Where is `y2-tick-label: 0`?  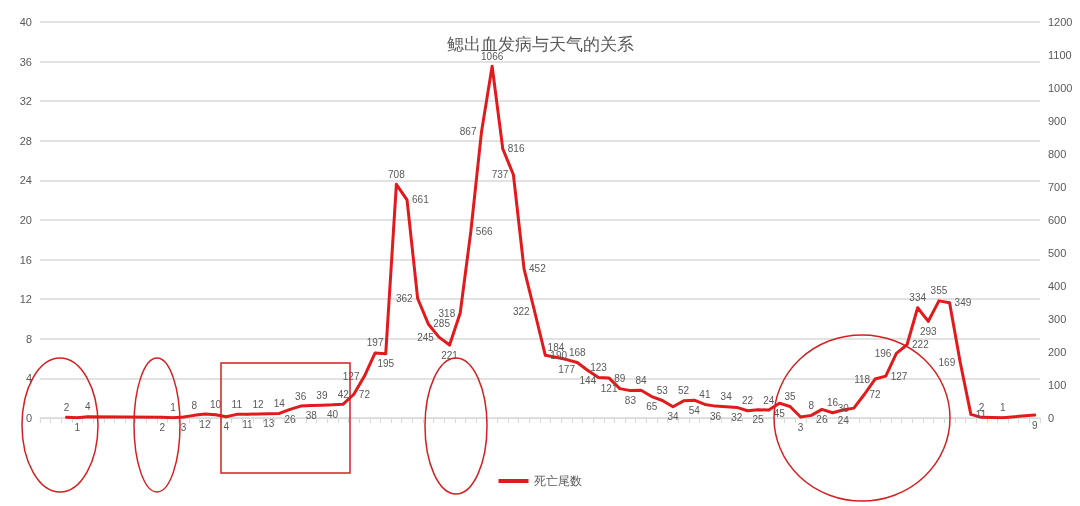 y2-tick-label: 0 is located at coordinates (1051, 418).